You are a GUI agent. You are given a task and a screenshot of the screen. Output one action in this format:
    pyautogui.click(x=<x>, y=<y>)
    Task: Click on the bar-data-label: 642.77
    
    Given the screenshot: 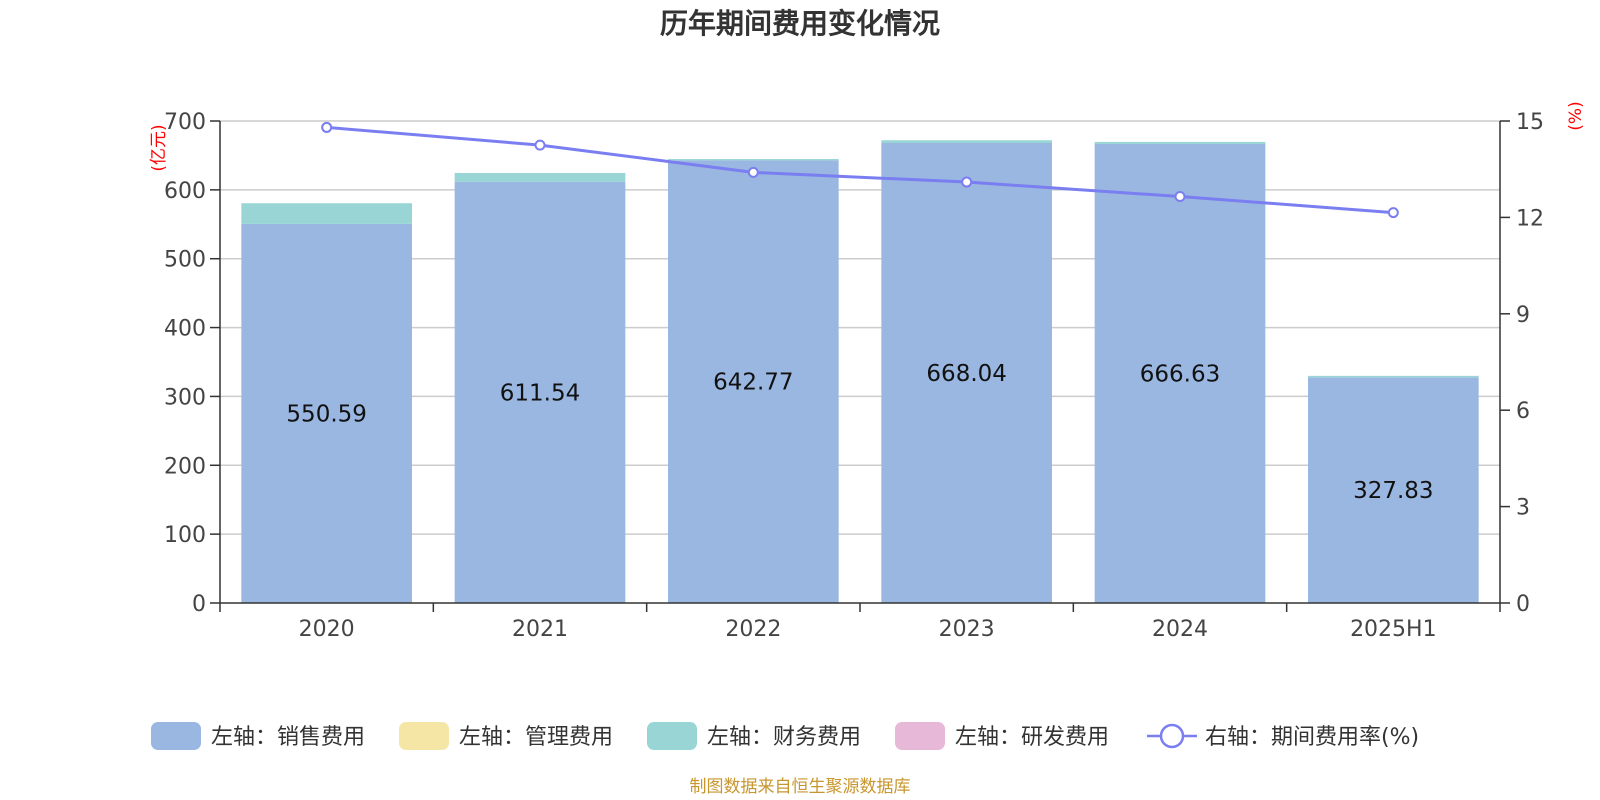 What is the action you would take?
    pyautogui.click(x=753, y=383)
    